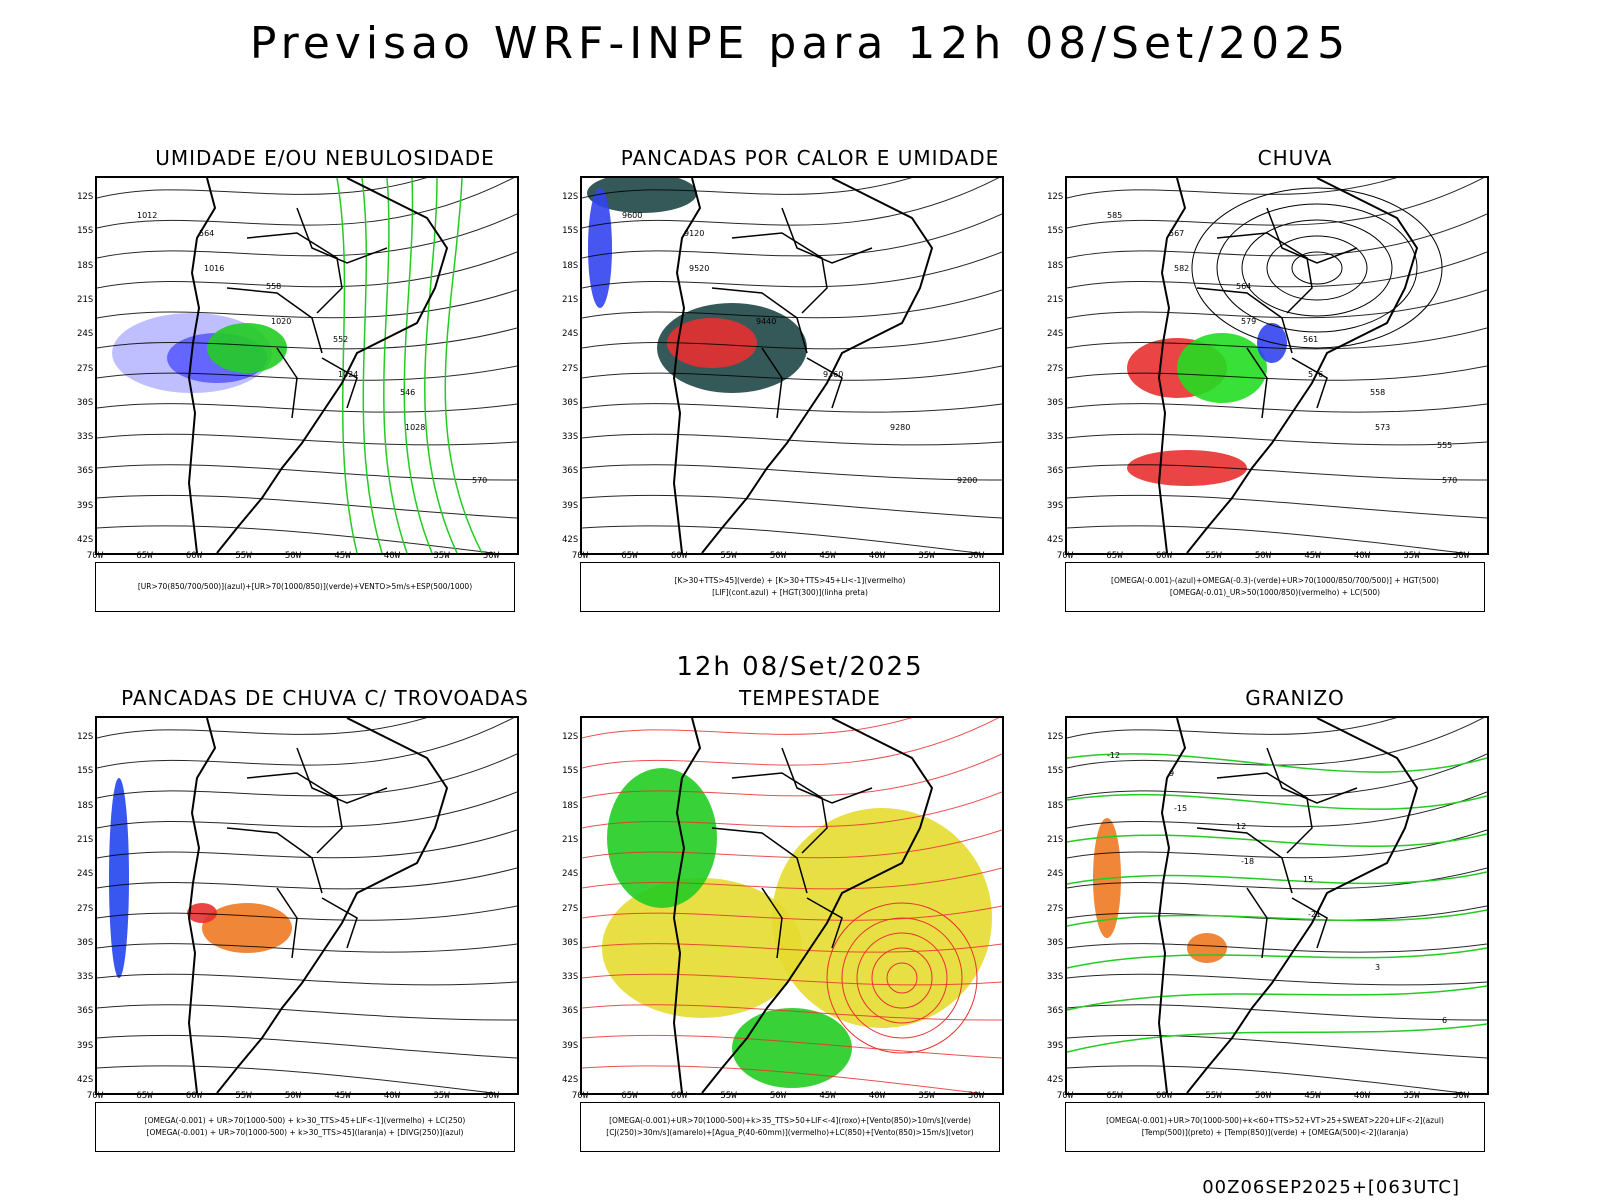  What do you see at coordinates (1248, 321) in the screenshot?
I see `contour-label: 579` at bounding box center [1248, 321].